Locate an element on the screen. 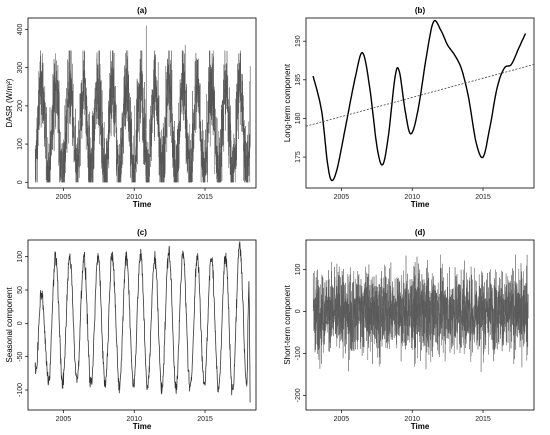 The height and width of the screenshot is (435, 550). y-tick-label: 400 is located at coordinates (20, 30).